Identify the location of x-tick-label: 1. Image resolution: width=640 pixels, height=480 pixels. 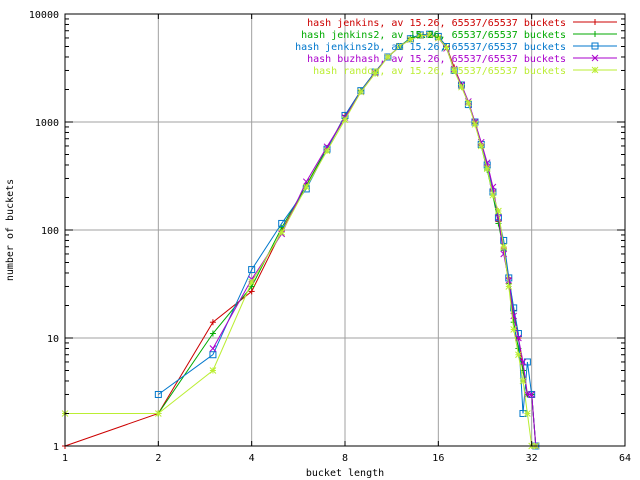
(65, 458).